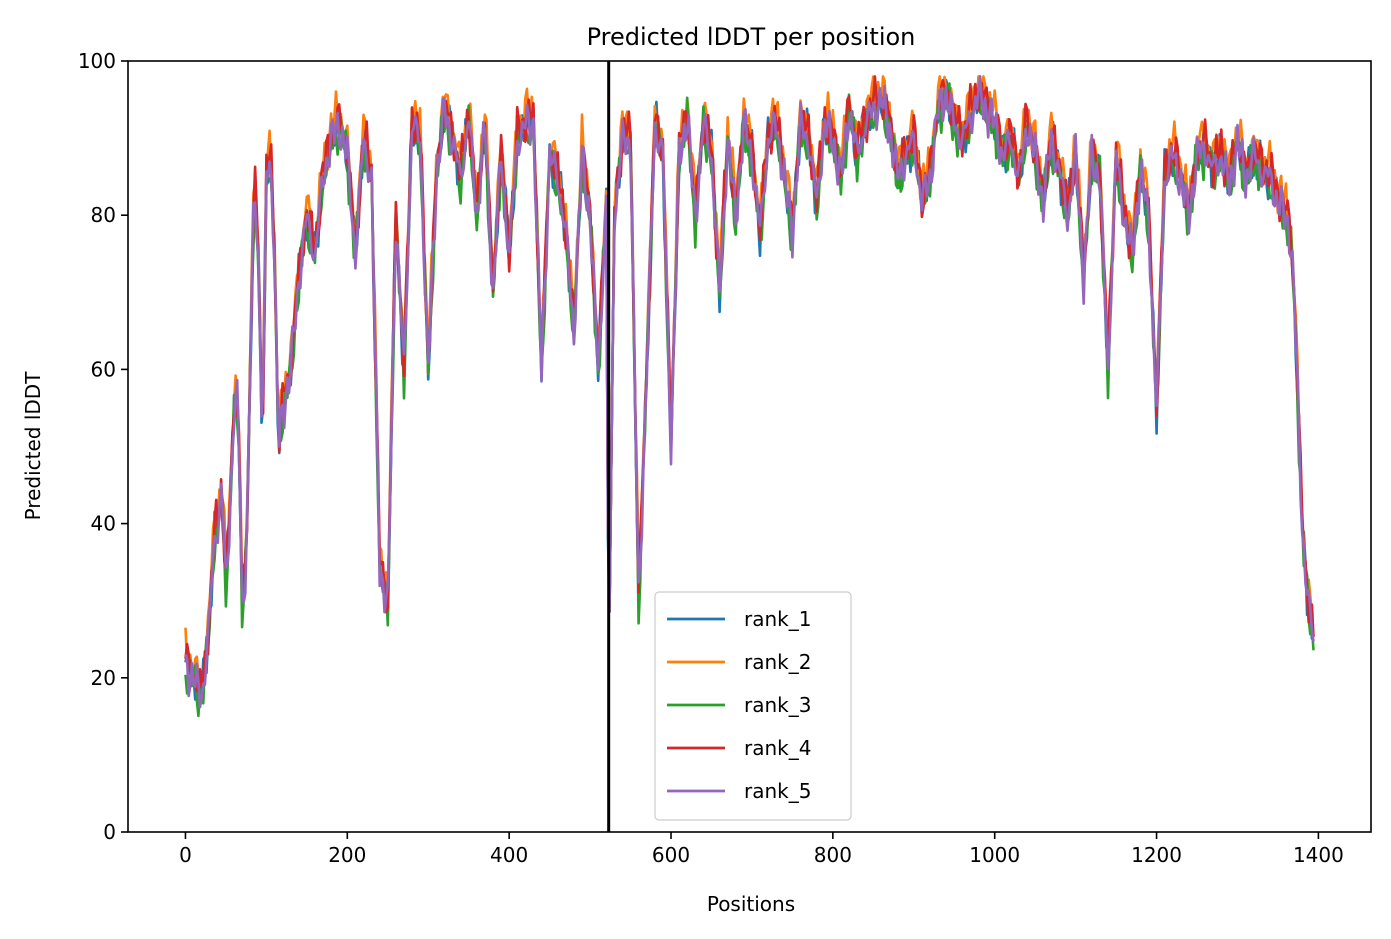  What do you see at coordinates (777, 748) in the screenshot?
I see `legend-label: rank_4` at bounding box center [777, 748].